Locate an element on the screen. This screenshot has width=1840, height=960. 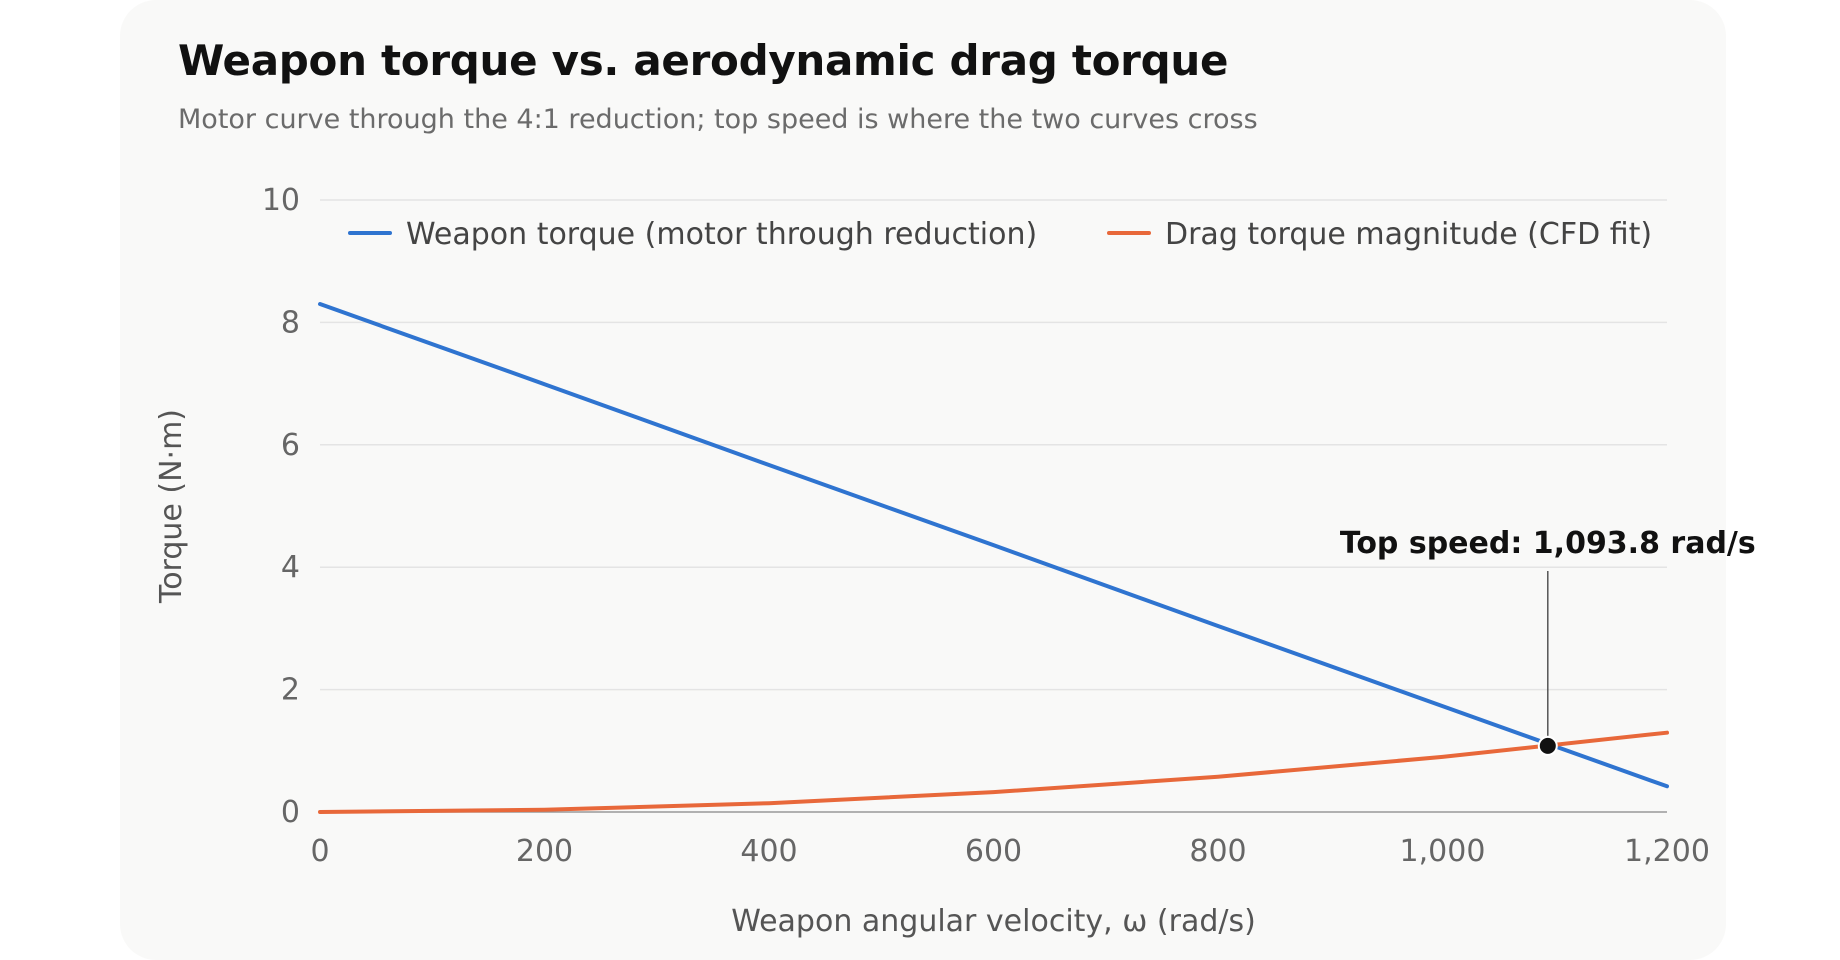
legend-item-weapon-torque-label: Weapon torque (motor through reduction) is located at coordinates (721, 234).